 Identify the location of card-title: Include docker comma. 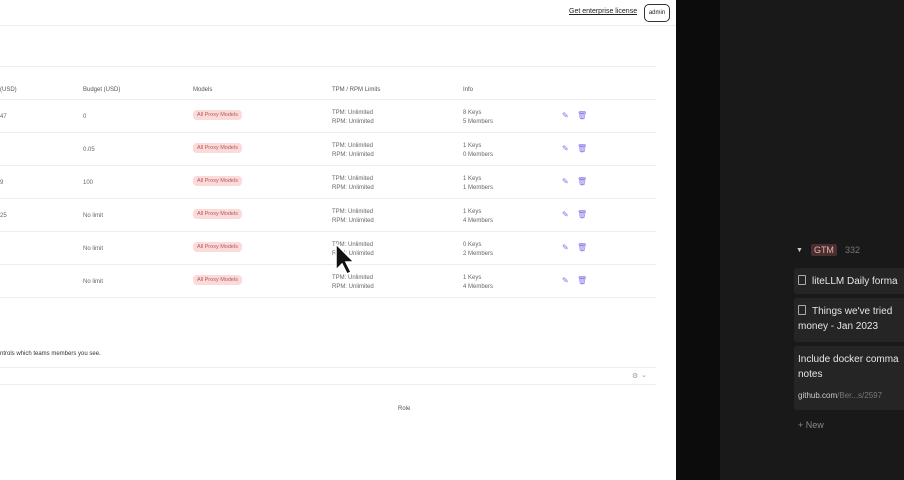
(848, 359).